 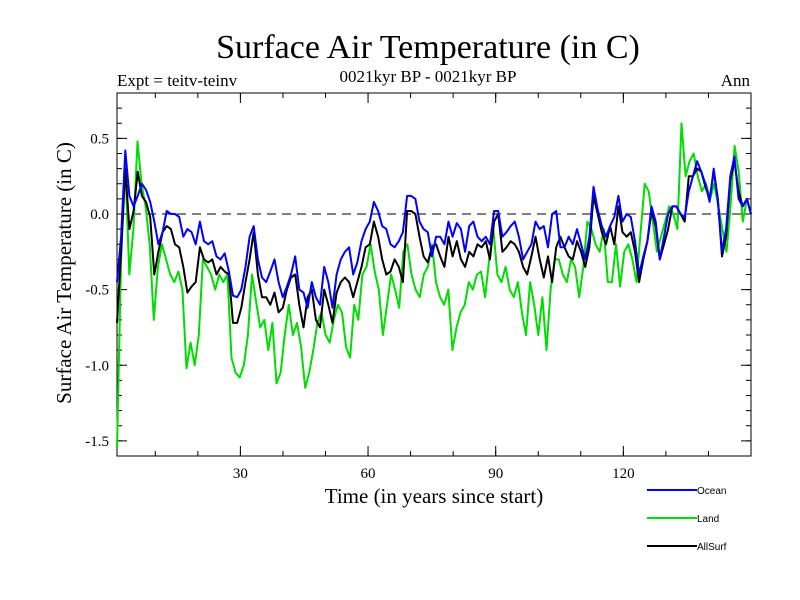 What do you see at coordinates (623, 474) in the screenshot?
I see `x-tick-label: 120` at bounding box center [623, 474].